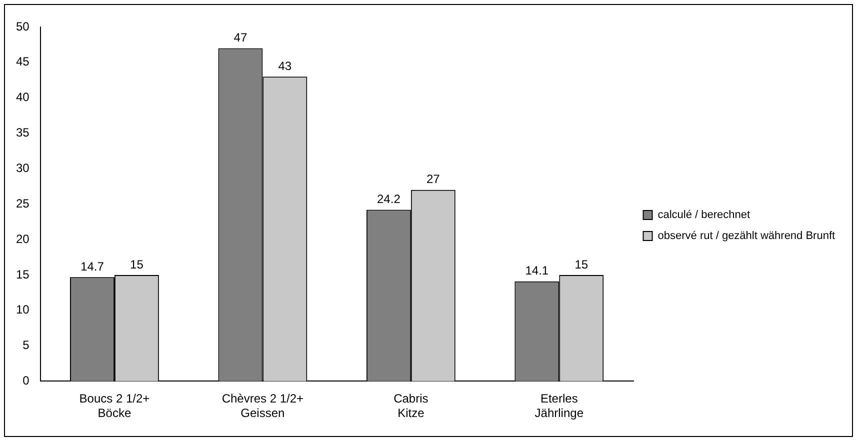  Describe the element at coordinates (704, 215) in the screenshot. I see `legend-label: calculé / berechnet` at that location.